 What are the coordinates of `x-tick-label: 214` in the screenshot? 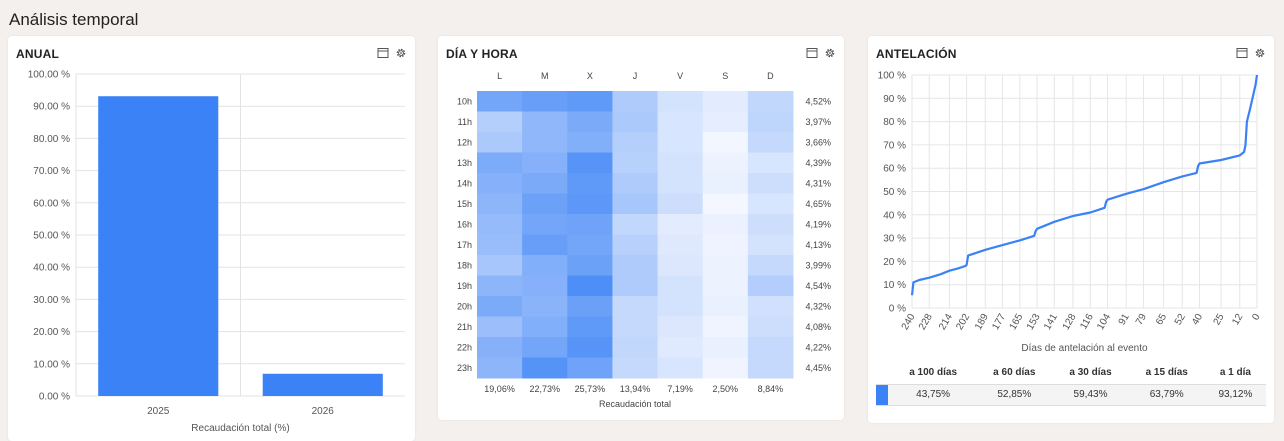 It's located at (946, 322).